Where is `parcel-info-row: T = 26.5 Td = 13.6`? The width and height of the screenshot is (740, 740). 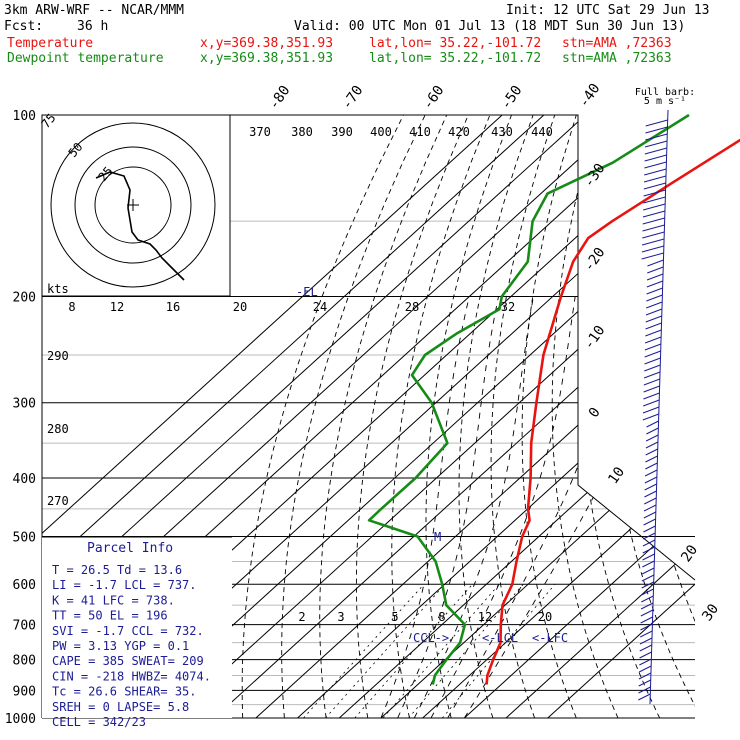 parcel-info-row: T = 26.5 Td = 13.6 is located at coordinates (117, 570).